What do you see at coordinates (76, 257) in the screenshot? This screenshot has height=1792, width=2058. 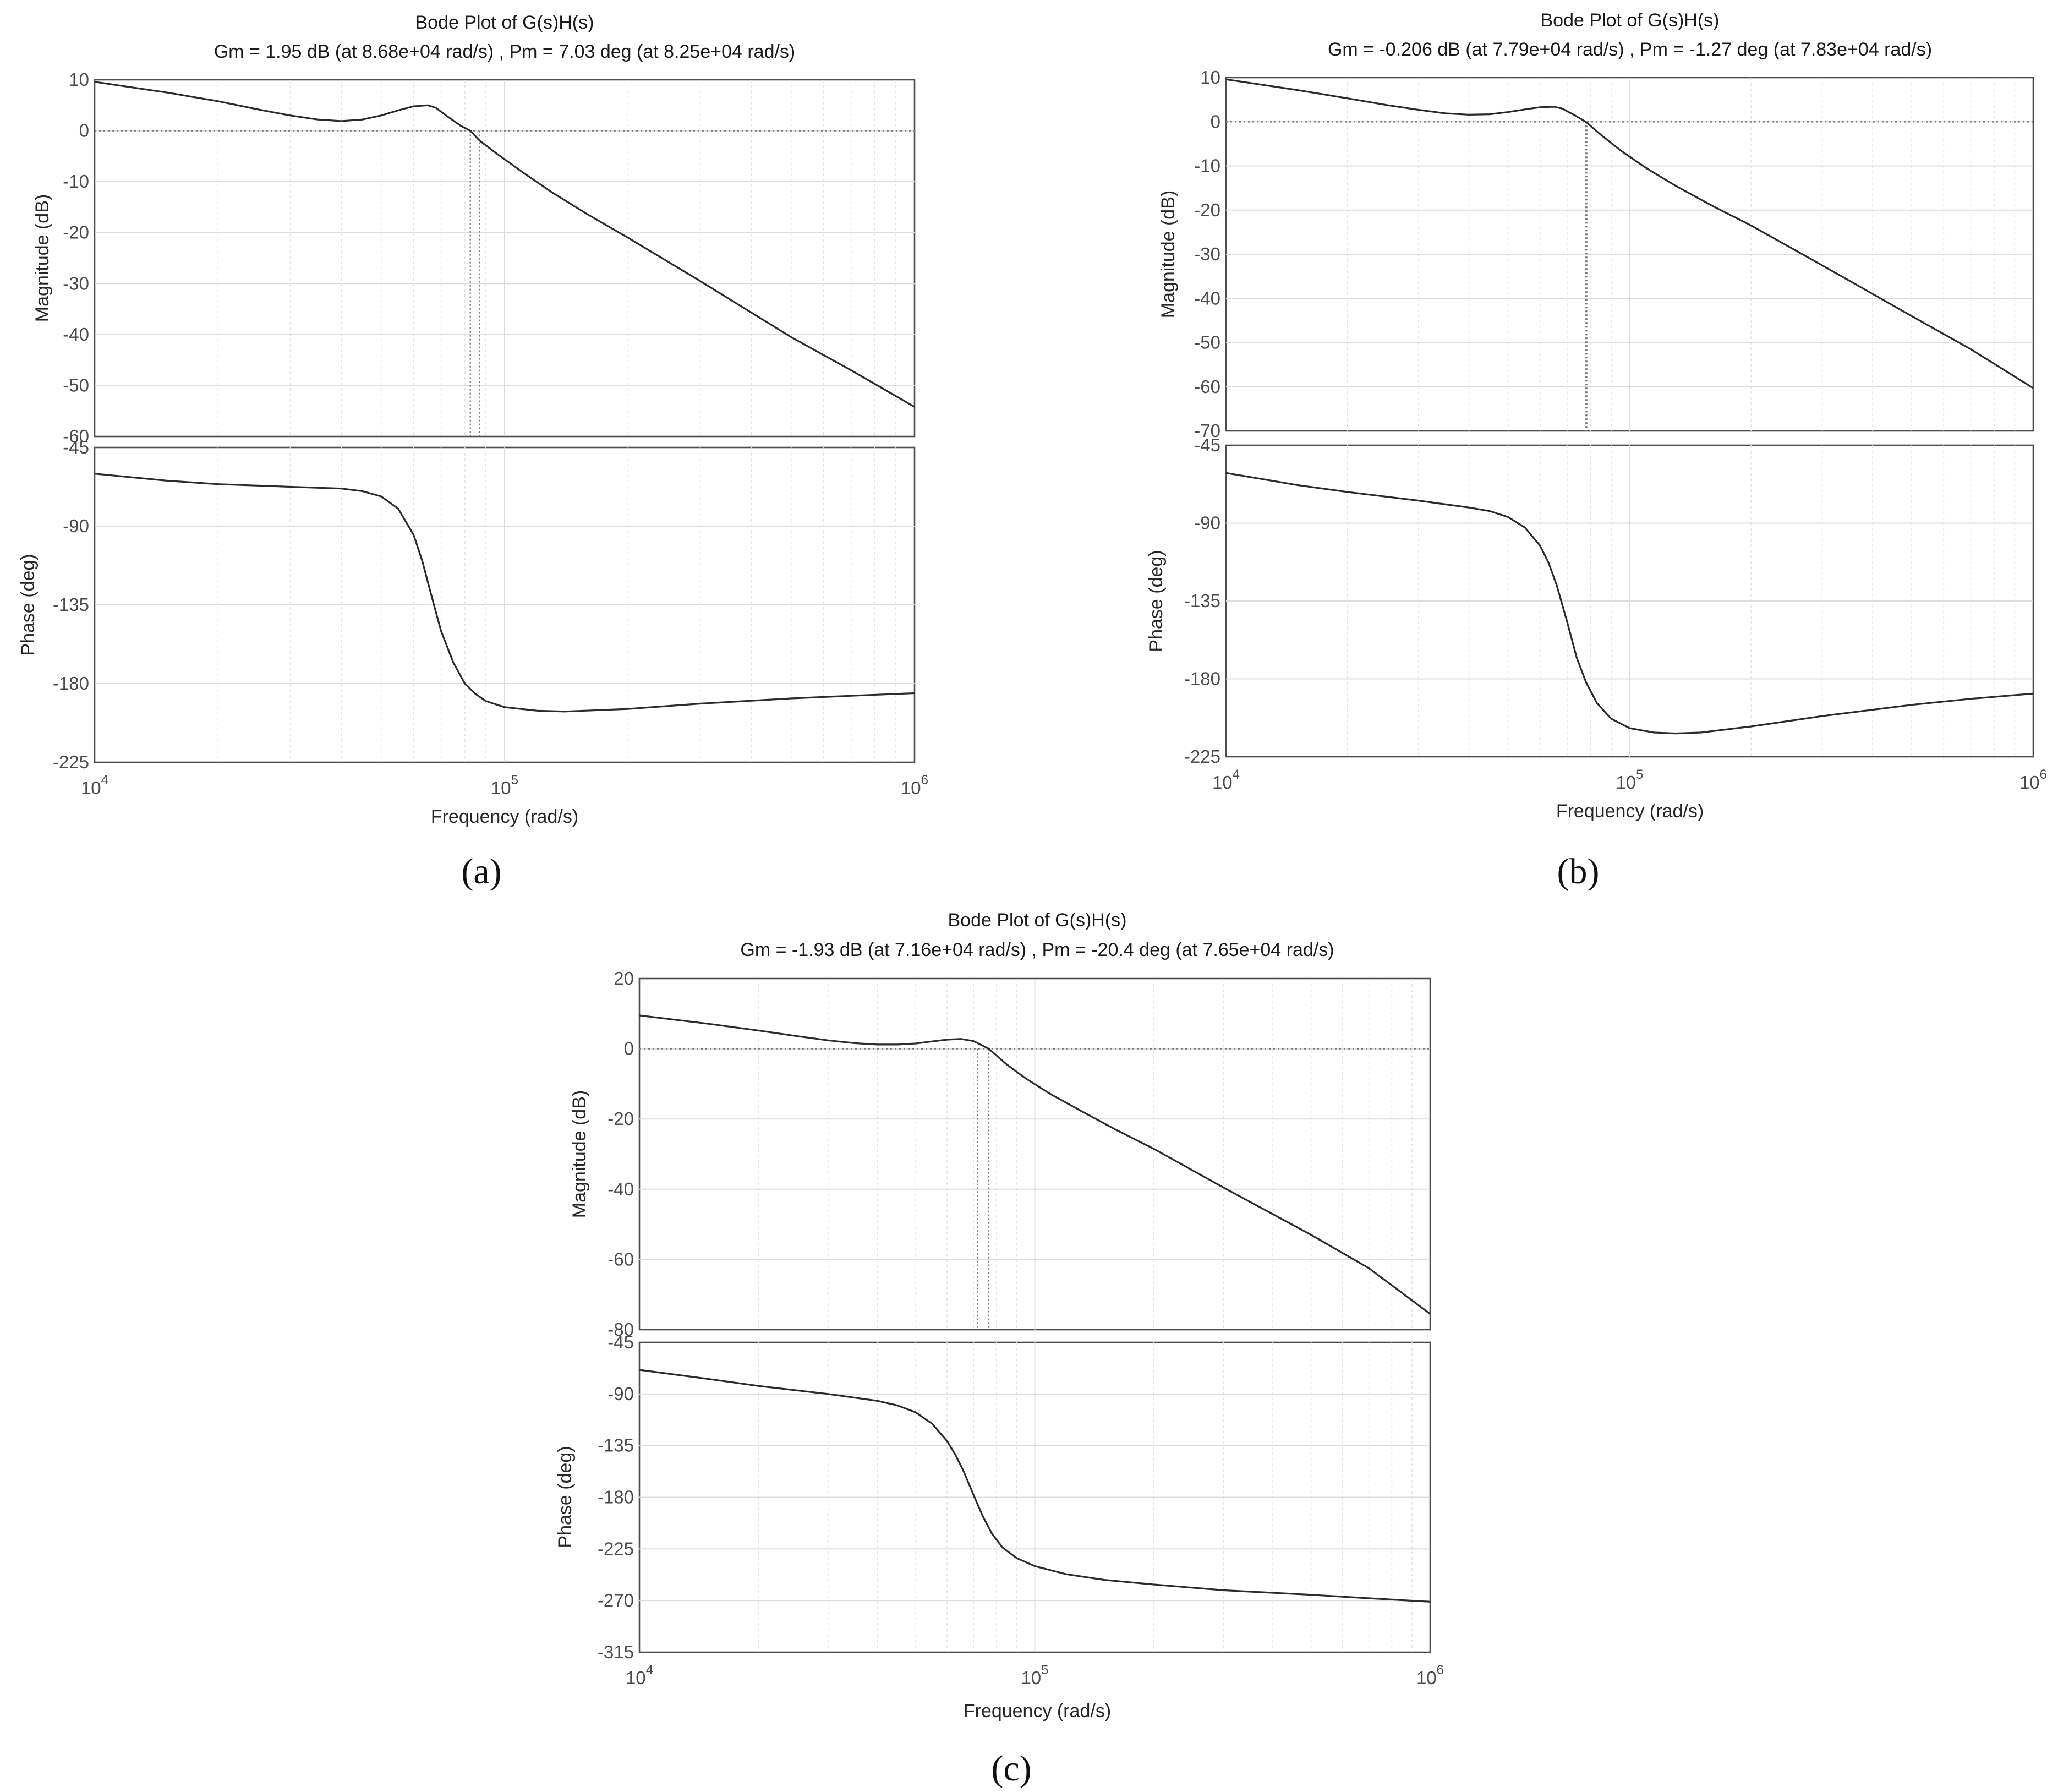 I see `magnitude-y-tick-labels: 10 0 -10 -20 -30 -40 -50 -60` at bounding box center [76, 257].